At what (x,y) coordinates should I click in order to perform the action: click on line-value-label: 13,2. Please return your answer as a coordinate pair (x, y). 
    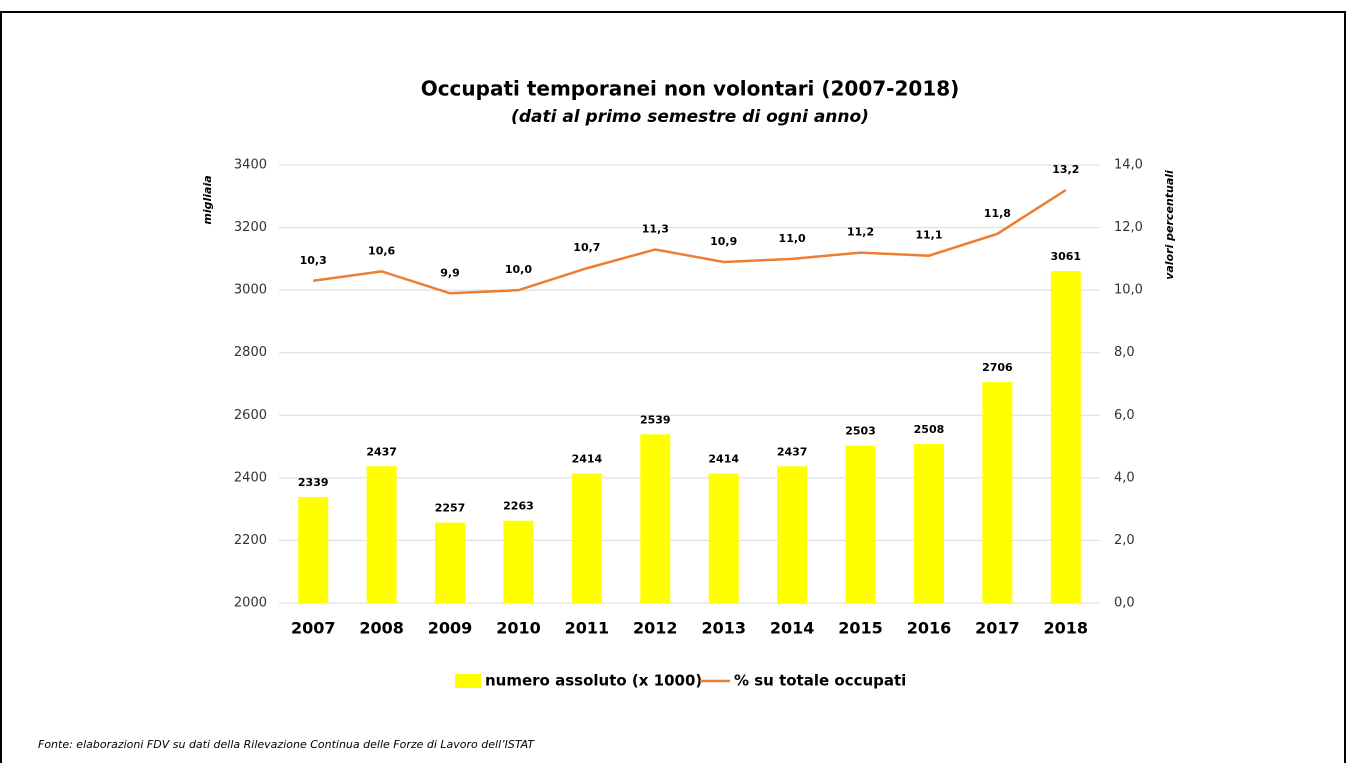
    Looking at the image, I should click on (1065, 169).